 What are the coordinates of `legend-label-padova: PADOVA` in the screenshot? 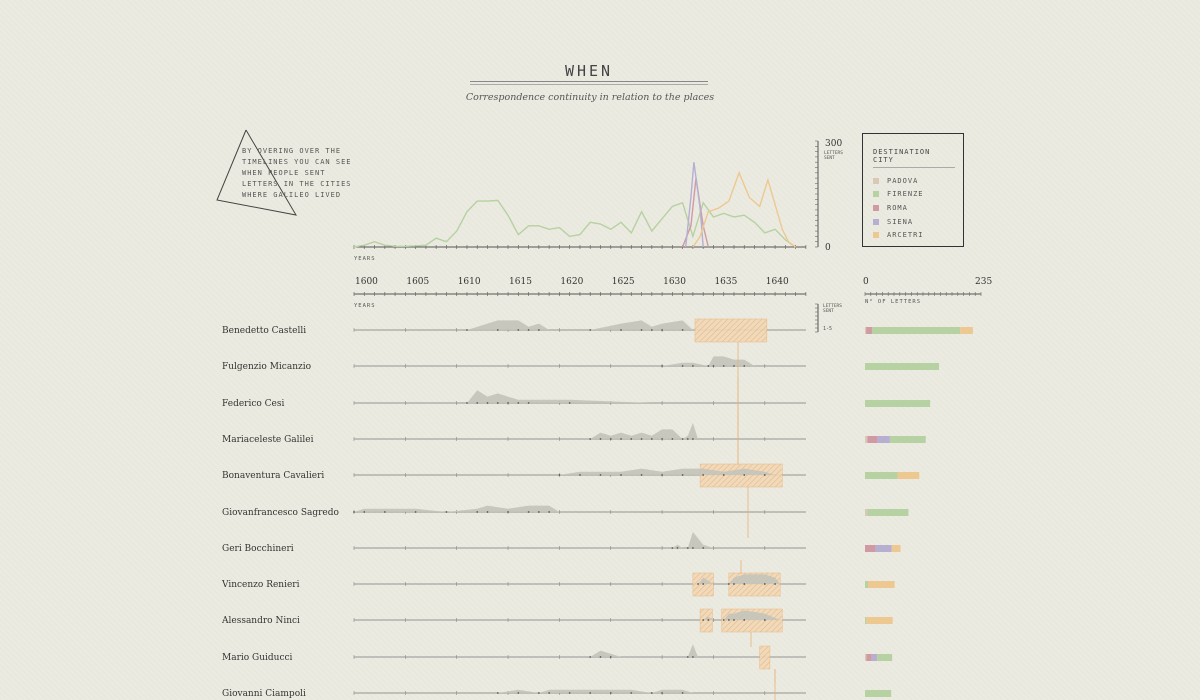 It's located at (903, 180).